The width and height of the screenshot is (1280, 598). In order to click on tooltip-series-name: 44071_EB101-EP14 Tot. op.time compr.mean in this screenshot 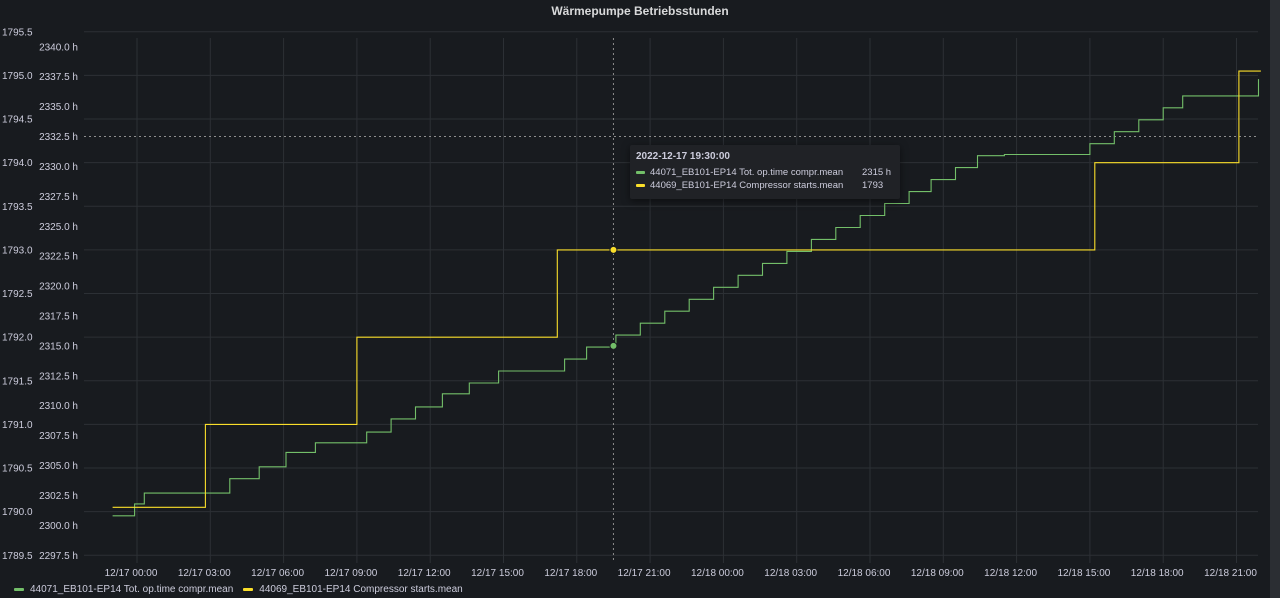, I will do `click(747, 172)`.